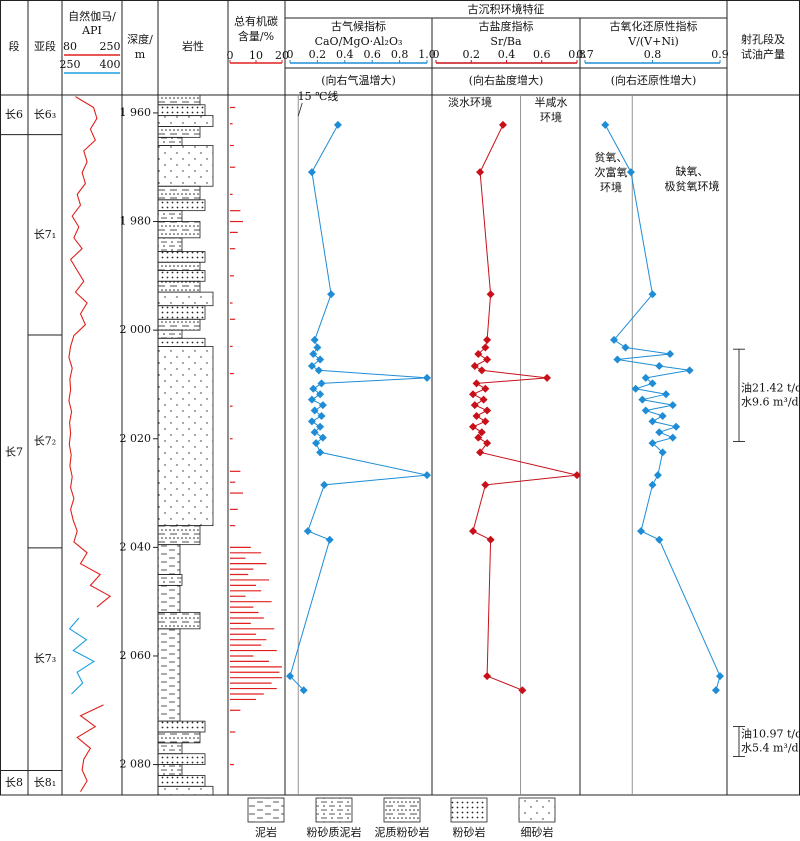 This screenshot has height=841, width=800. What do you see at coordinates (70, 64) in the screenshot?
I see `gamma-scale-label: 250` at bounding box center [70, 64].